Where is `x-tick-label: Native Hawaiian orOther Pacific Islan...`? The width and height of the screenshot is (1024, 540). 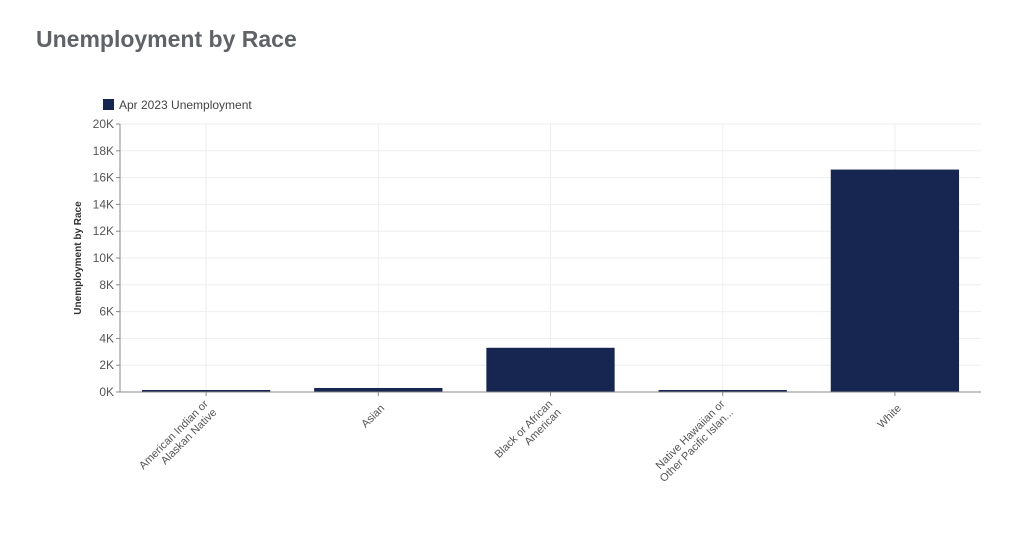 x-tick-label: Native Hawaiian orOther Pacific Islan... is located at coordinates (692, 441).